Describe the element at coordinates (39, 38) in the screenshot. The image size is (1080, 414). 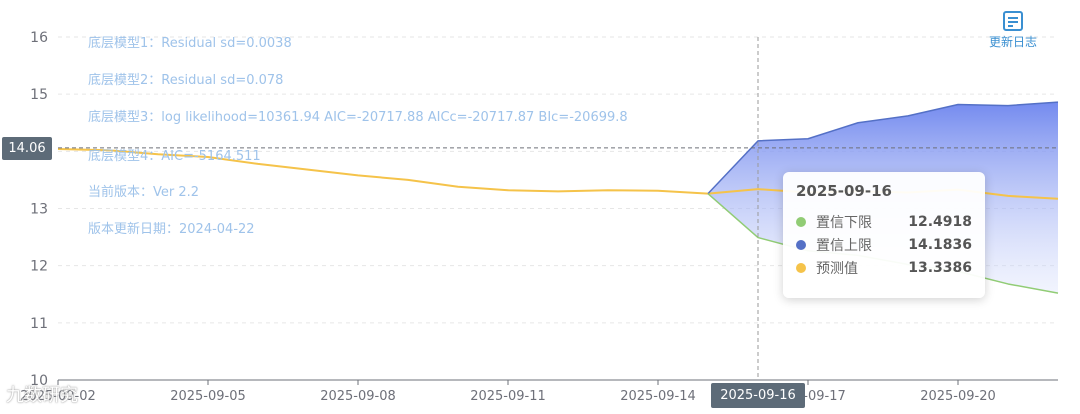
I see `y-tick-label: 16` at that location.